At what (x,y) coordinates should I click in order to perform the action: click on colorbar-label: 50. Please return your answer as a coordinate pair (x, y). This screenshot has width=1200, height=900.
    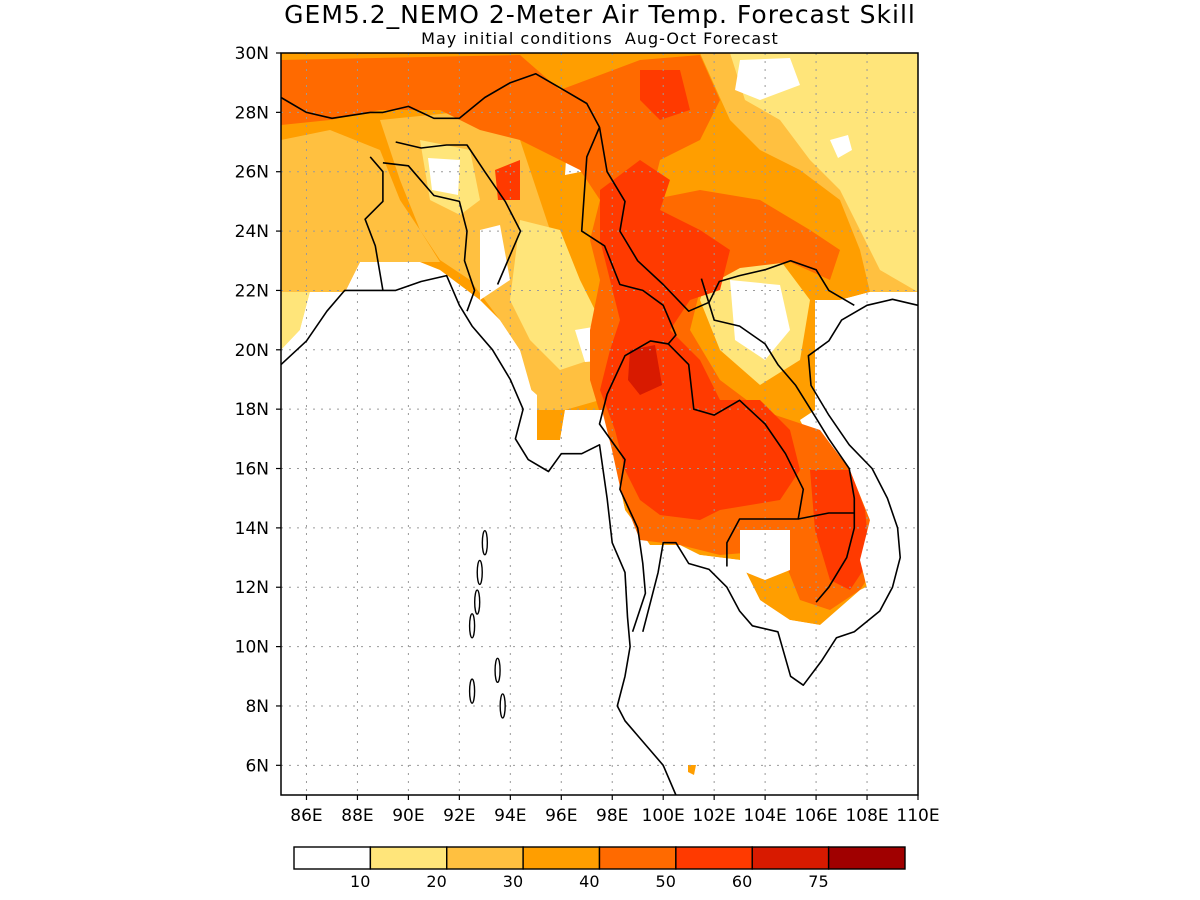
    Looking at the image, I should click on (666, 881).